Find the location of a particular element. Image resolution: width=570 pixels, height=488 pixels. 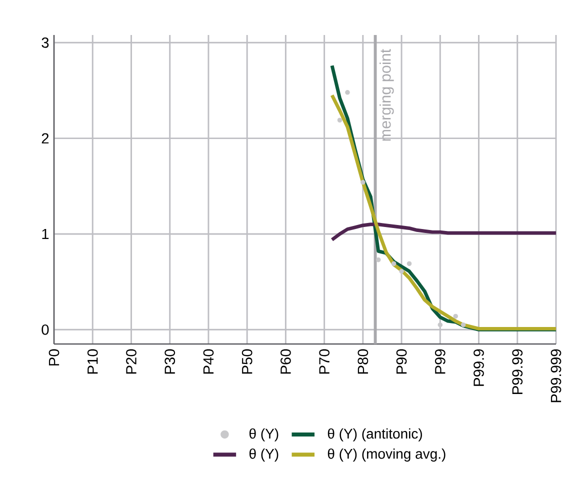

annotation: merging point is located at coordinates (387, 94).